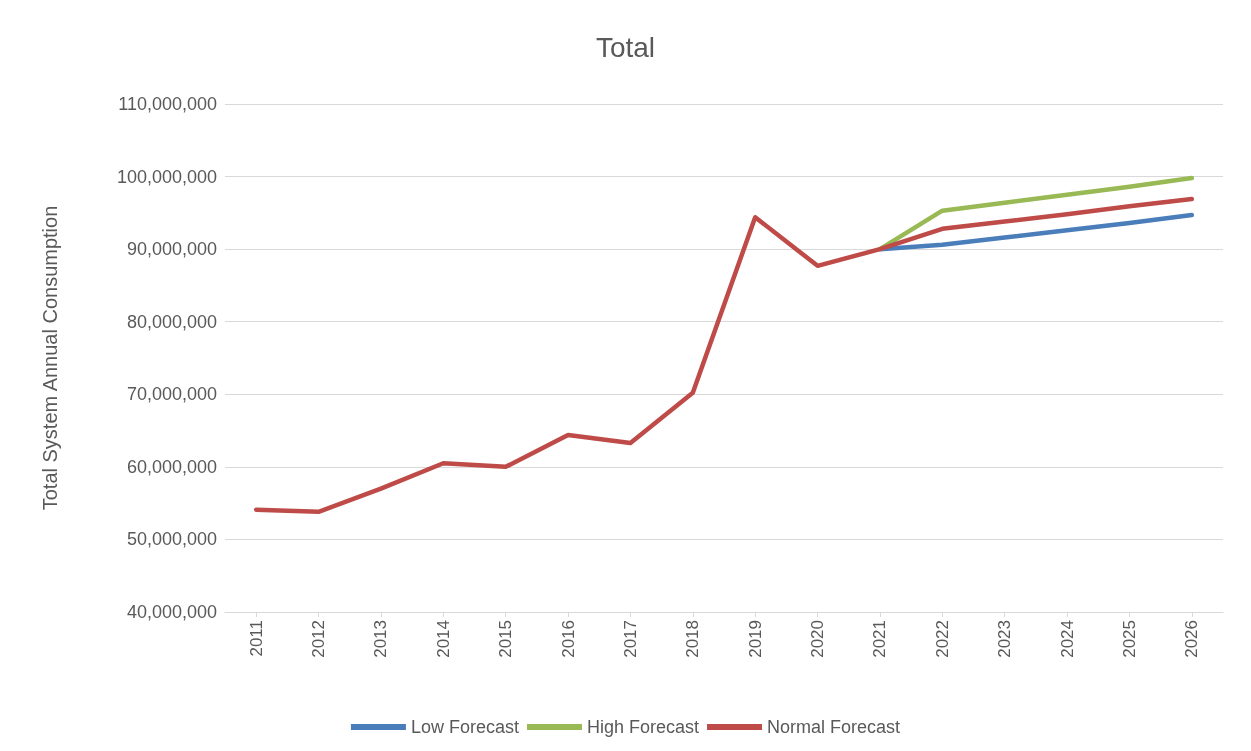 This screenshot has width=1251, height=751. Describe the element at coordinates (381, 639) in the screenshot. I see `x-tick-label: 2013` at that location.